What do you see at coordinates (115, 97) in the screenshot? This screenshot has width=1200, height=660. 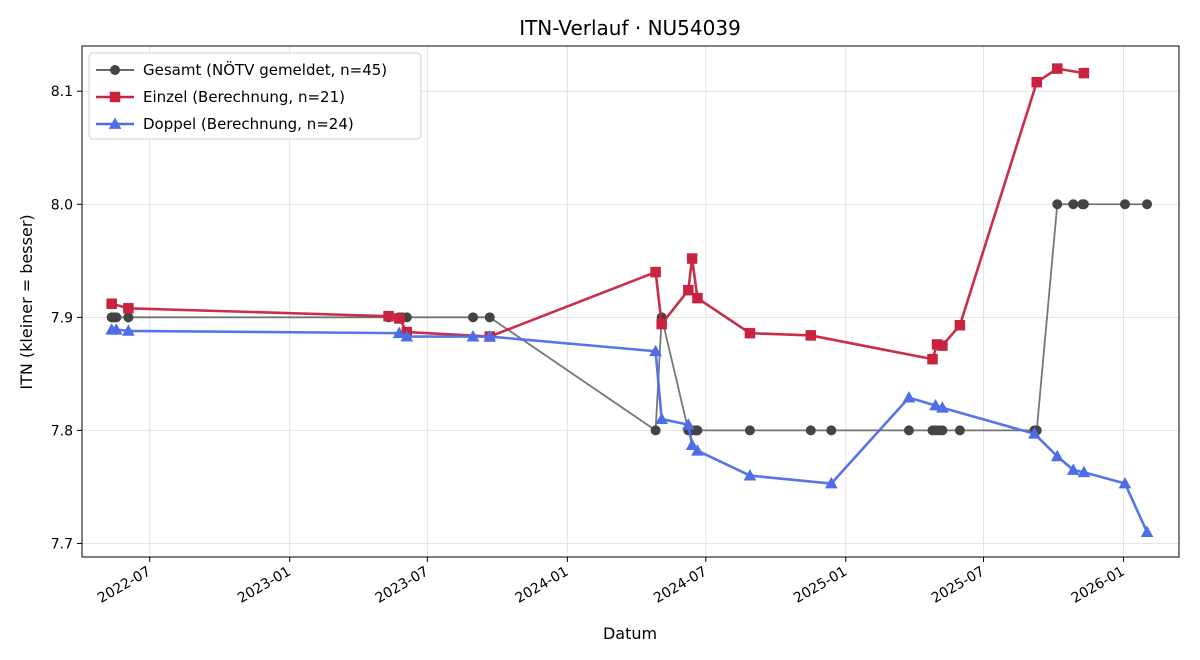 I see `einzel-legend-marker` at bounding box center [115, 97].